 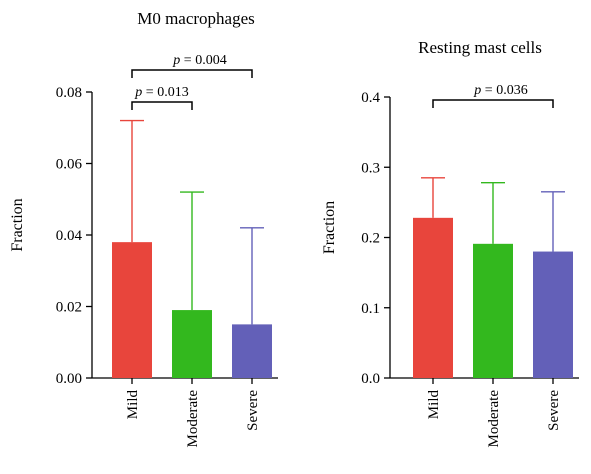 What do you see at coordinates (500, 90) in the screenshot?
I see `p-value-label: p = 0.036` at bounding box center [500, 90].